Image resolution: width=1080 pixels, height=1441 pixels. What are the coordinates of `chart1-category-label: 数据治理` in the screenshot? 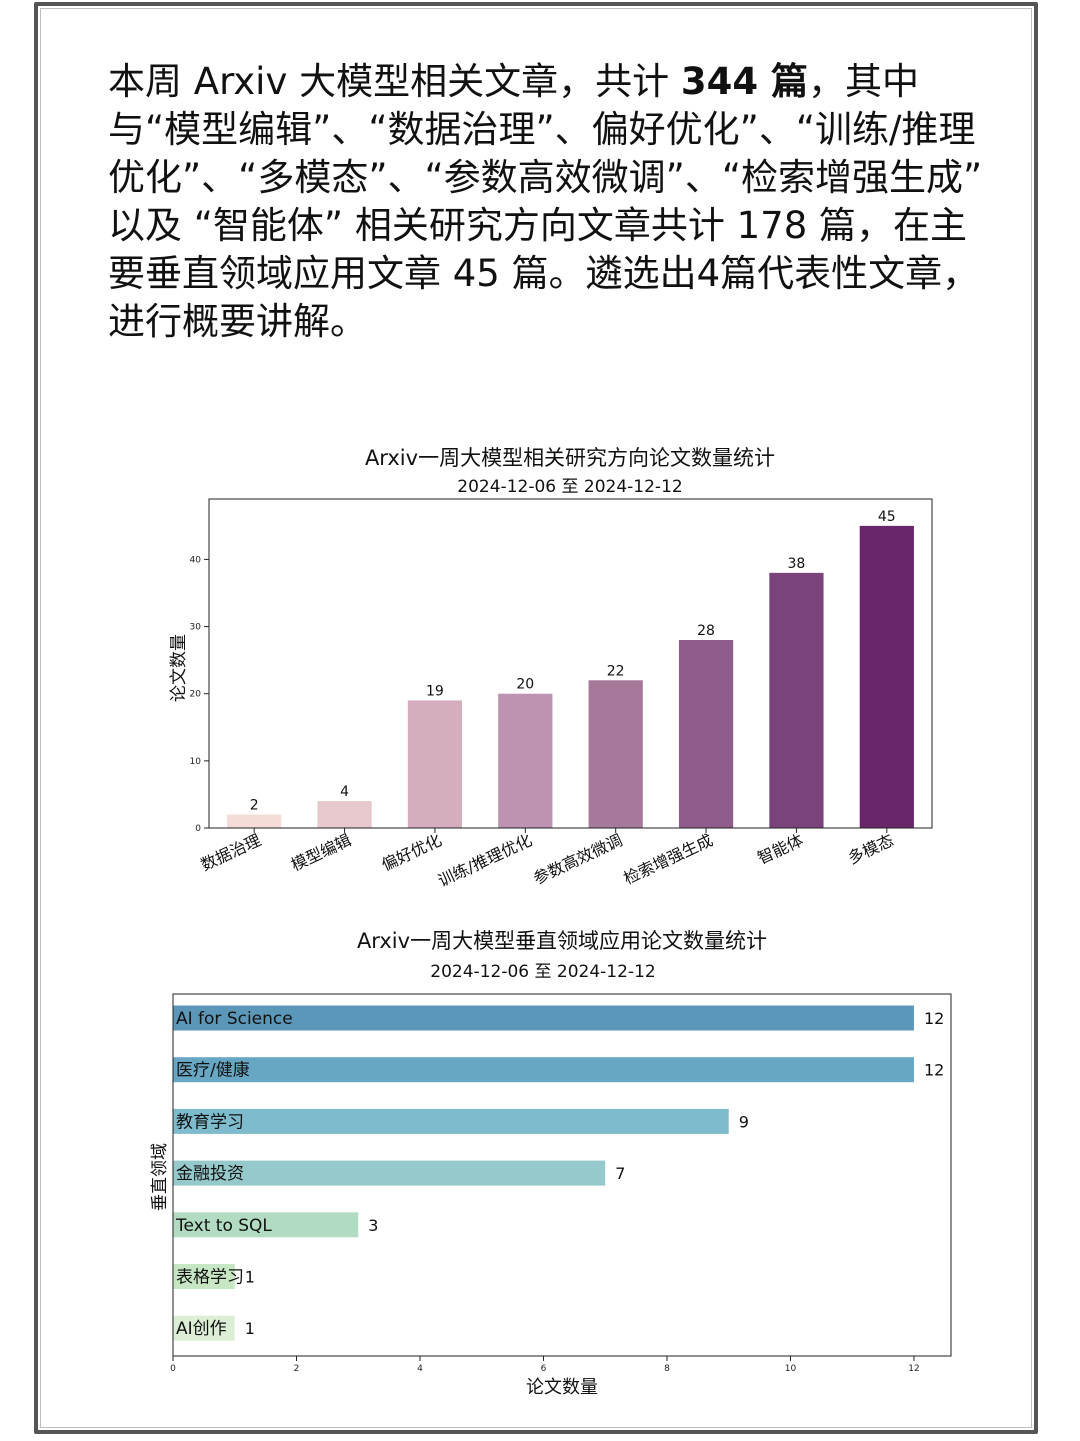 It's located at (231, 852).